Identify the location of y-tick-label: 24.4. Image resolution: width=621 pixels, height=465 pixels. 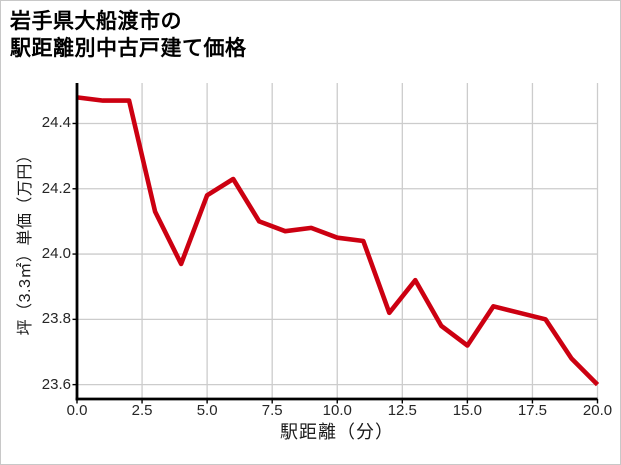
(56, 123).